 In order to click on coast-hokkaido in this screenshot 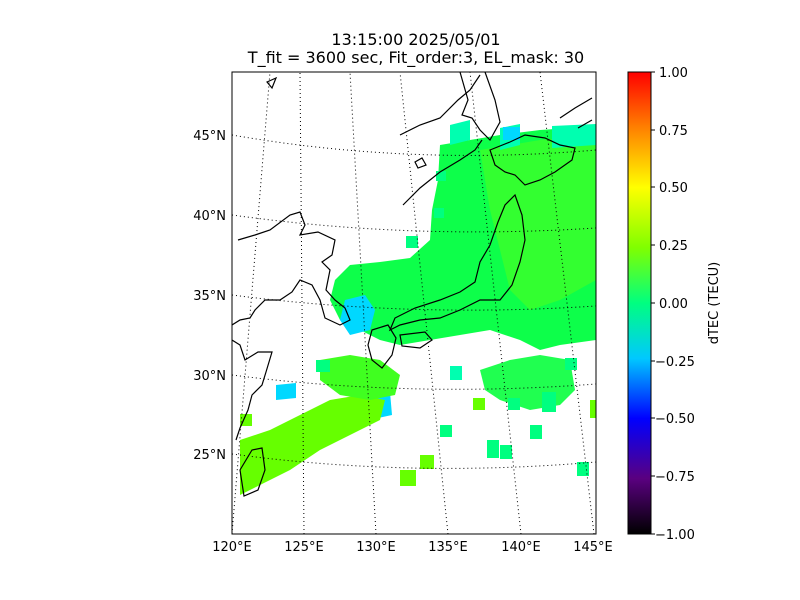, I will do `click(532, 160)`.